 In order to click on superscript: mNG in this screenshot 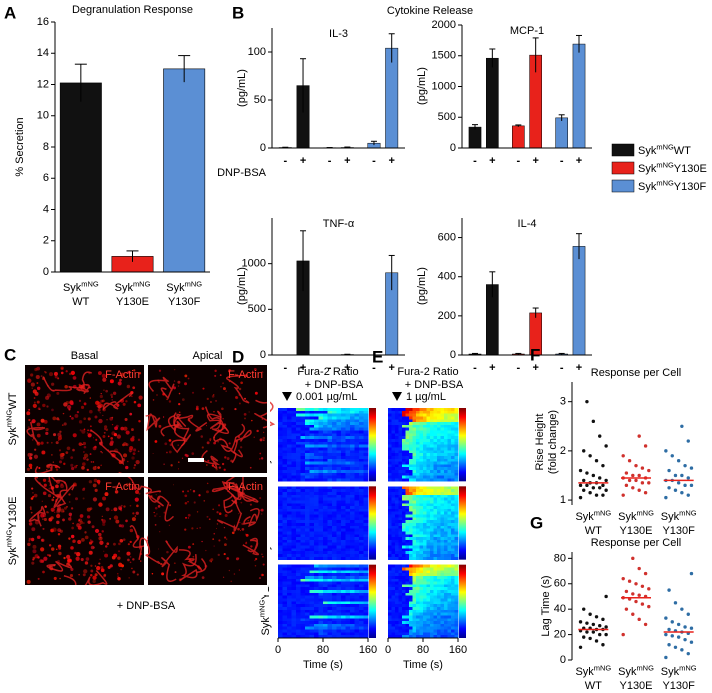, I will do `click(603, 668)`.